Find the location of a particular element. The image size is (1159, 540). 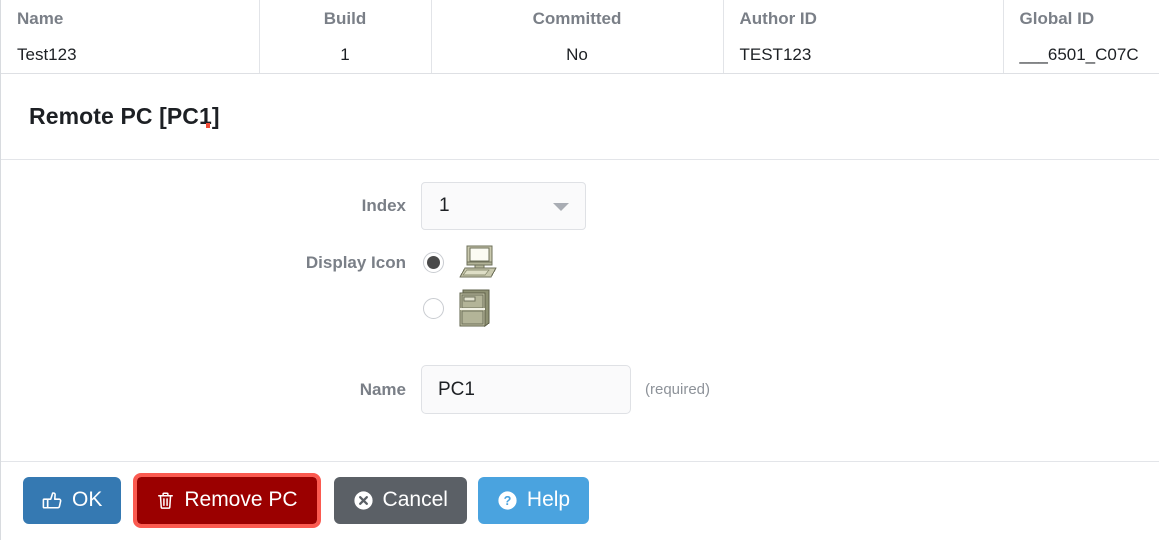

text-caret-marker is located at coordinates (207, 125).